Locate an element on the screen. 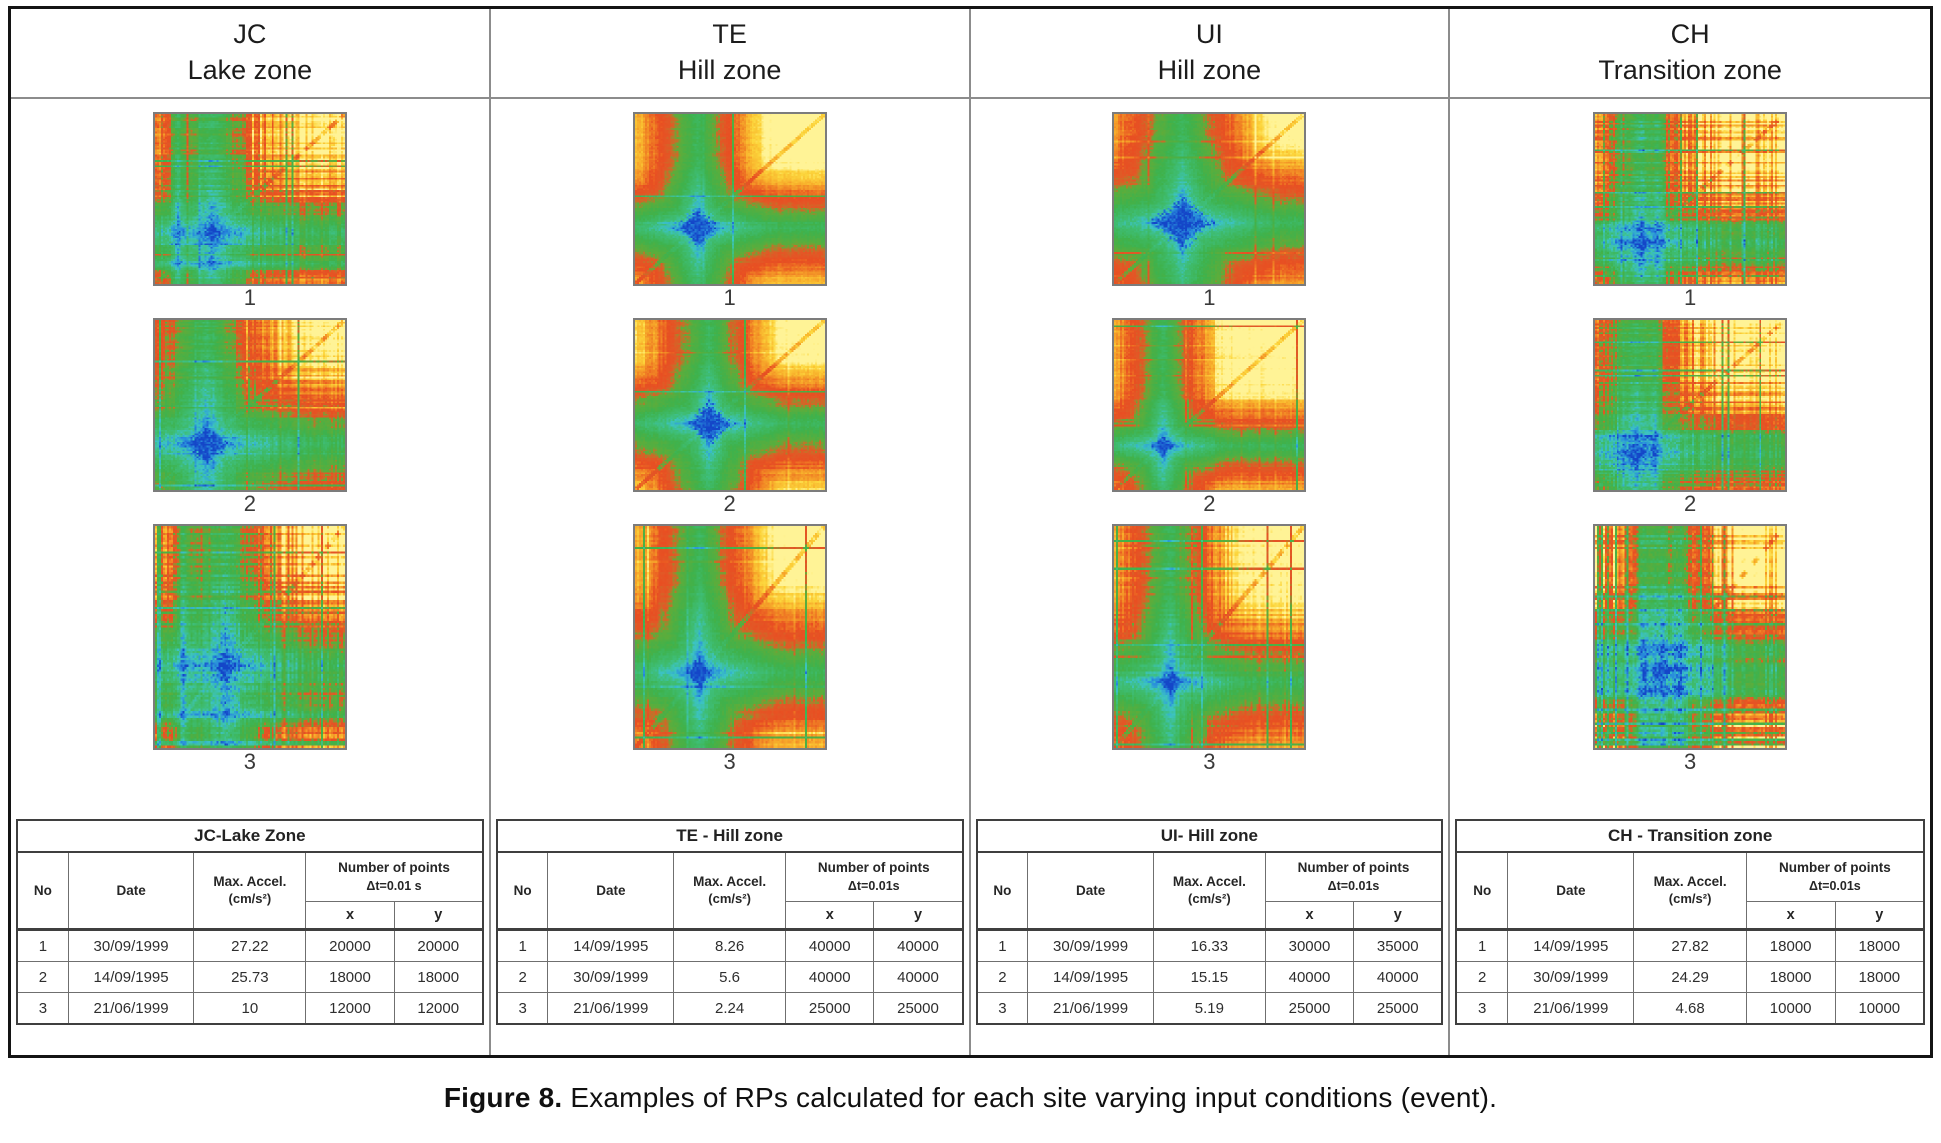  cell-x: 12000 is located at coordinates (350, 1008).